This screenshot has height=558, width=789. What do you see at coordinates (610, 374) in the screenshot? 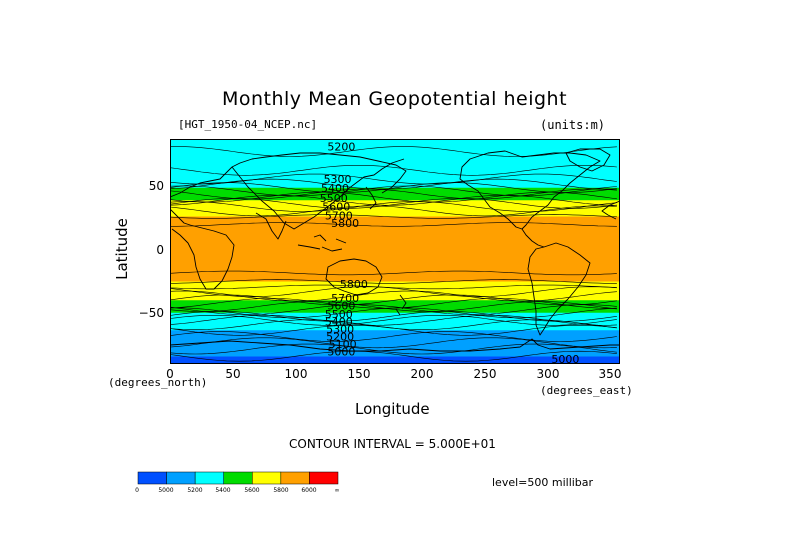
I see `x-tick-label: 350` at bounding box center [610, 374].